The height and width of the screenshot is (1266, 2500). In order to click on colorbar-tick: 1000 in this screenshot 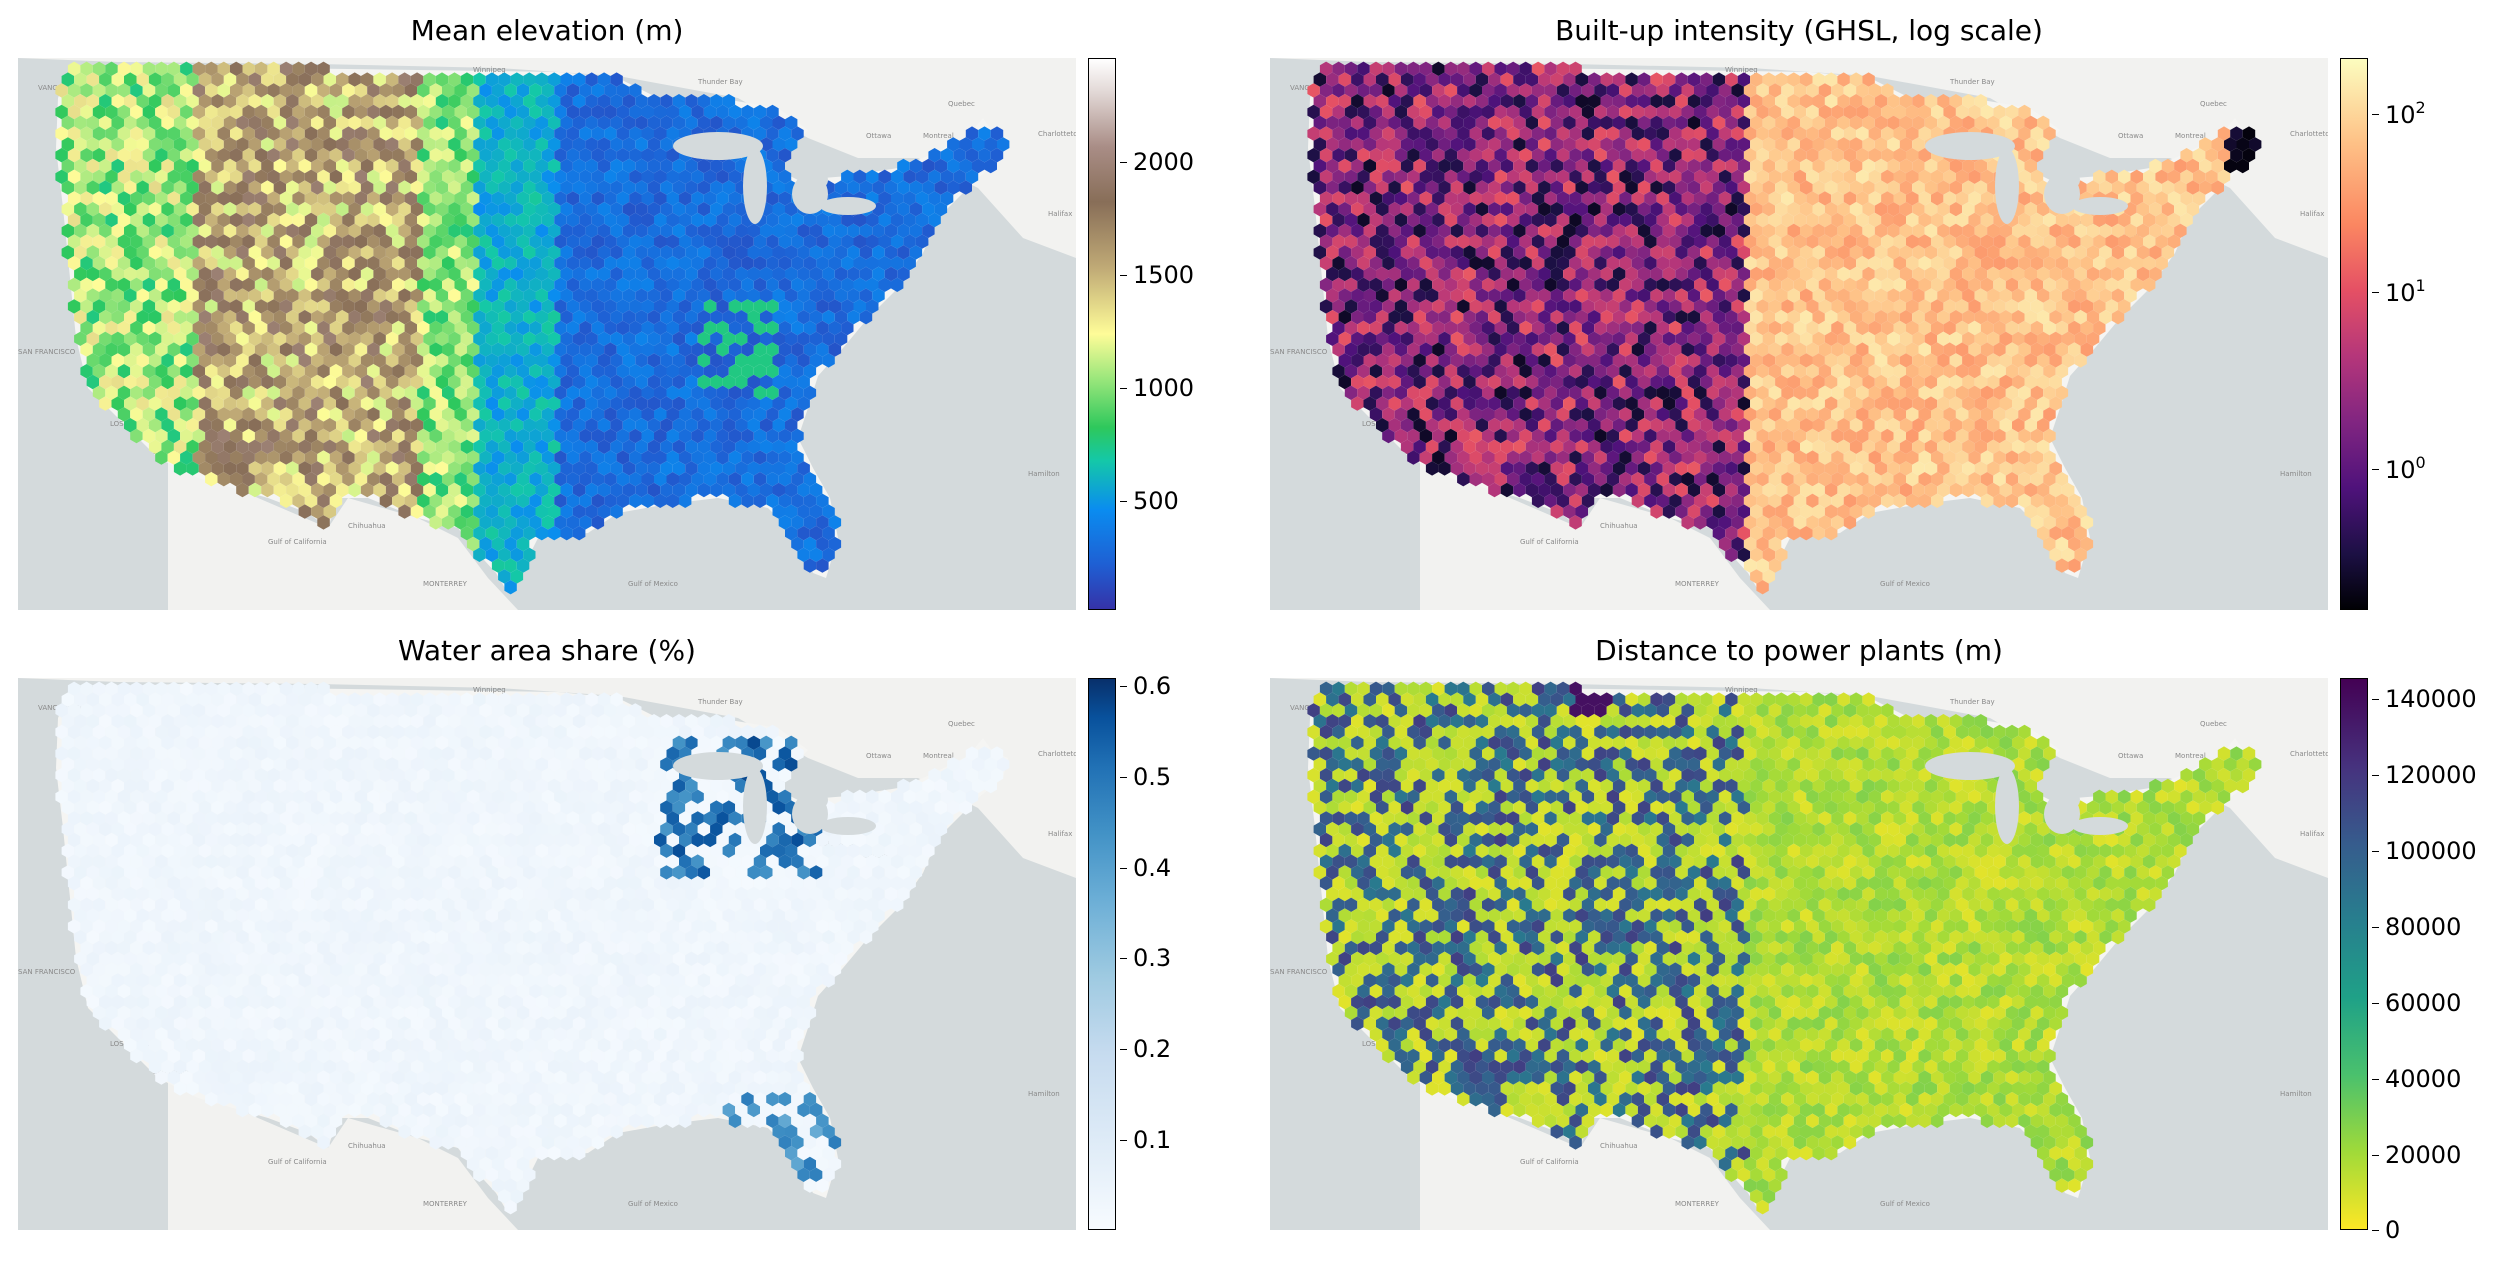, I will do `click(1157, 388)`.